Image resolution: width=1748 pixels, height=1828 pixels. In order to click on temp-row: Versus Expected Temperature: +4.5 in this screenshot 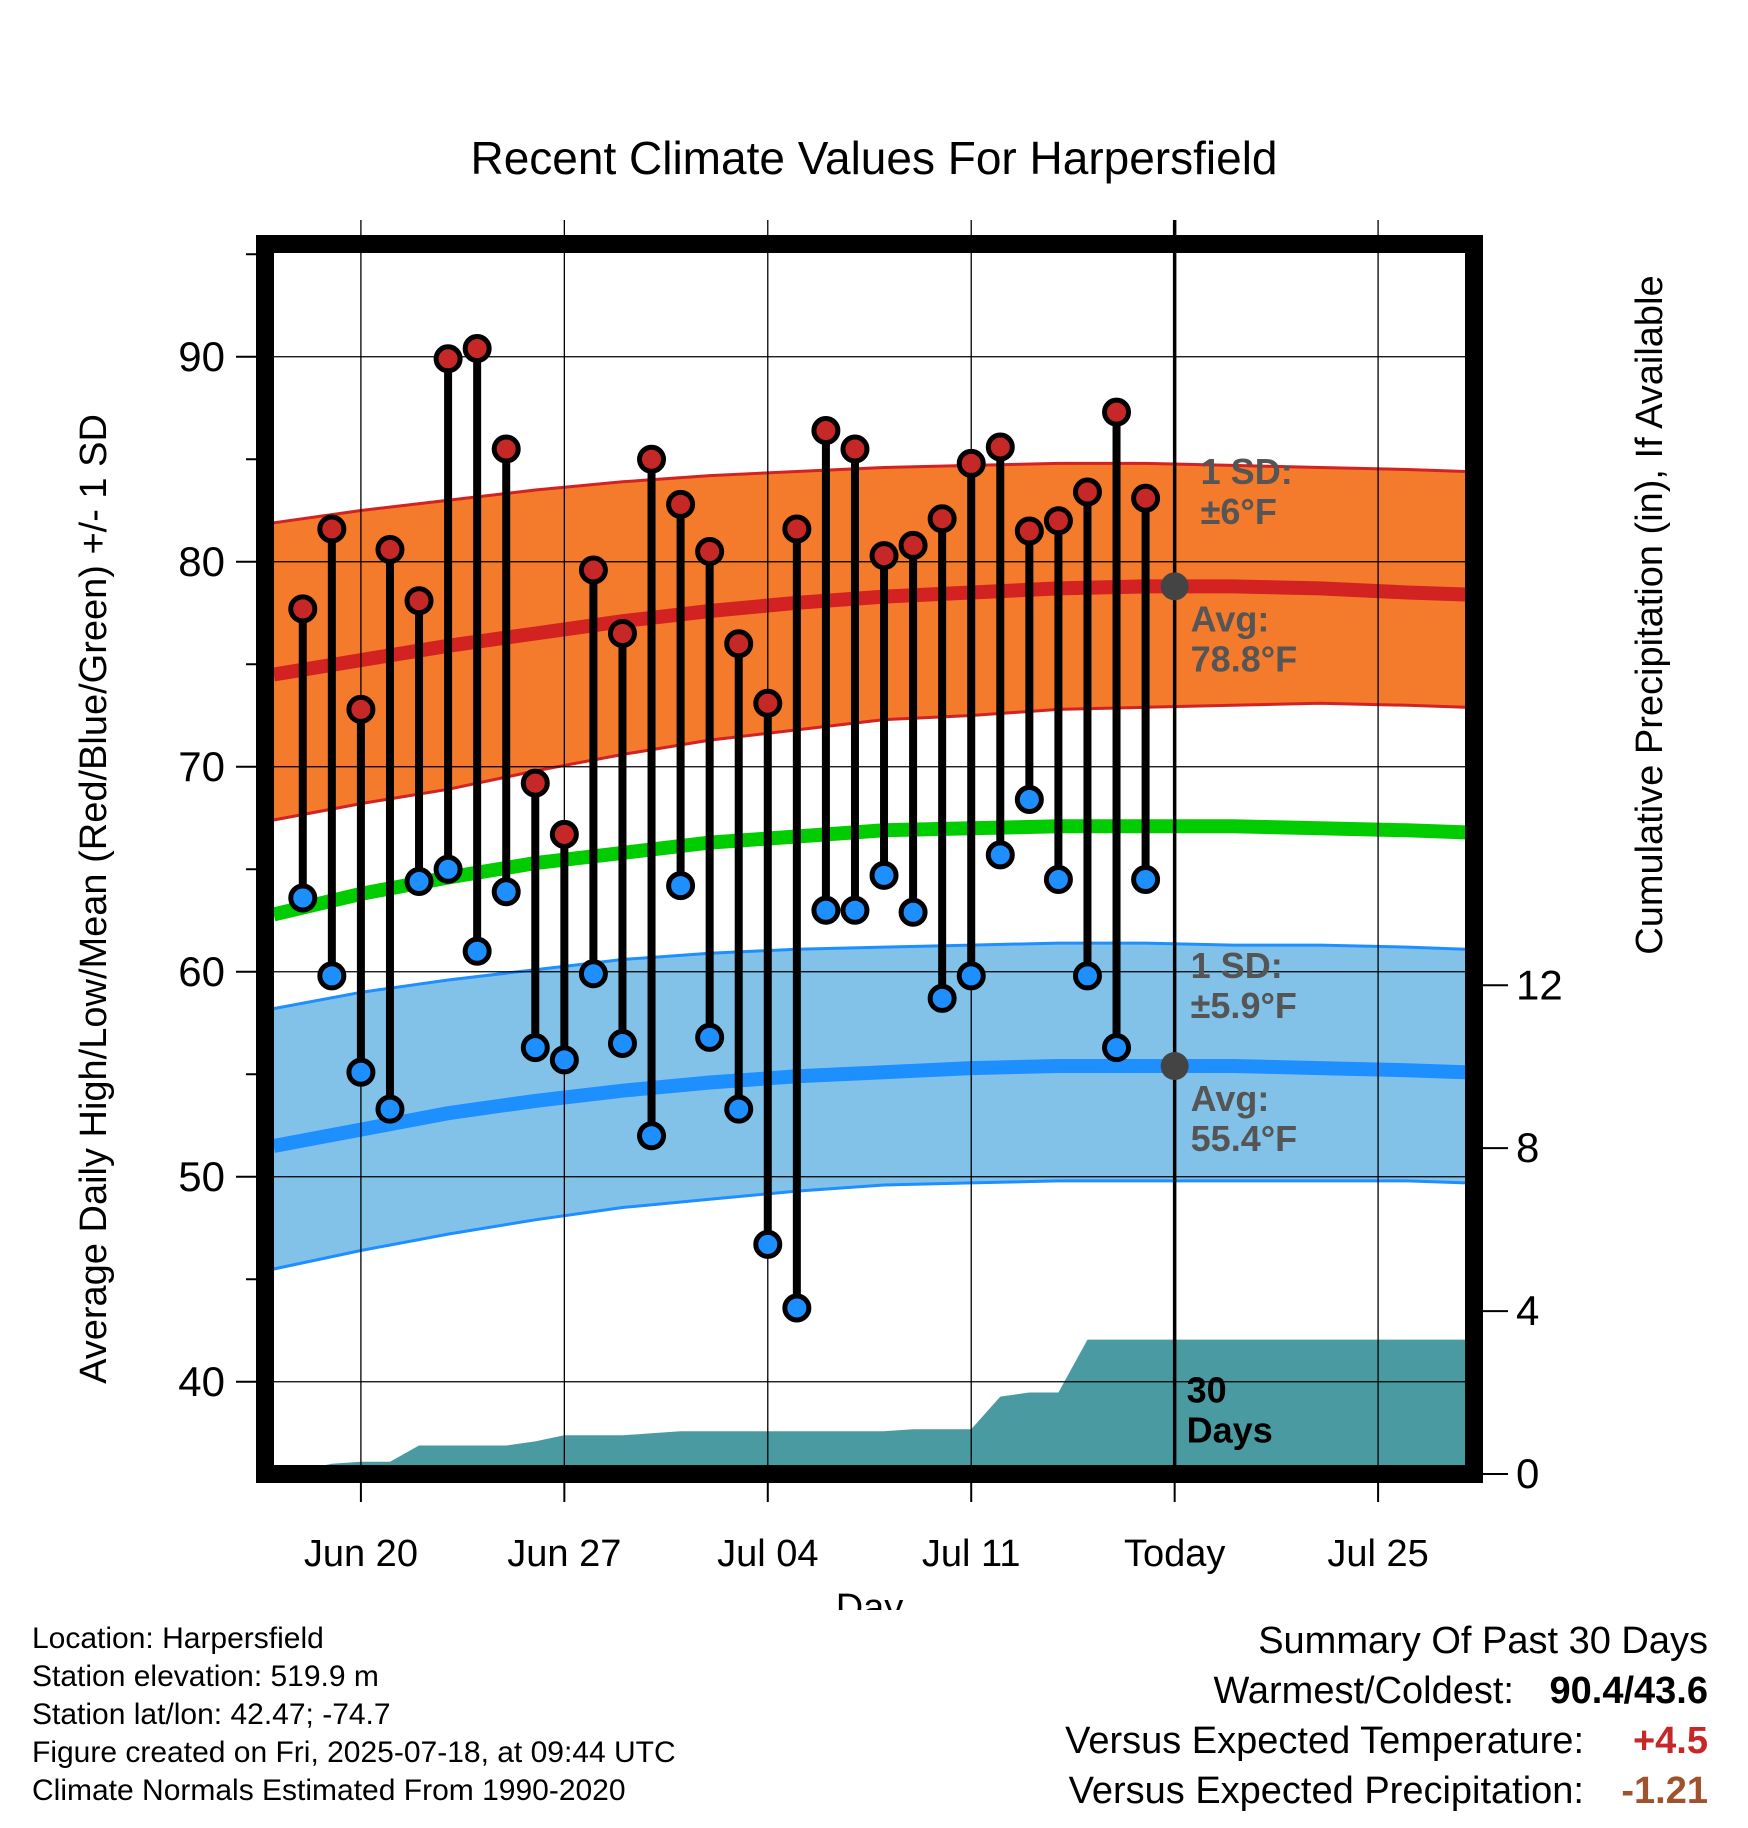, I will do `click(1386, 1741)`.